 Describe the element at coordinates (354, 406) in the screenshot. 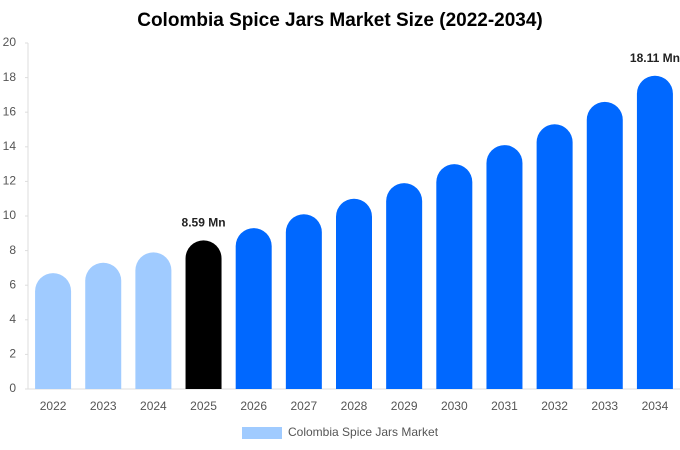

I see `x-tick-label: 2028` at that location.